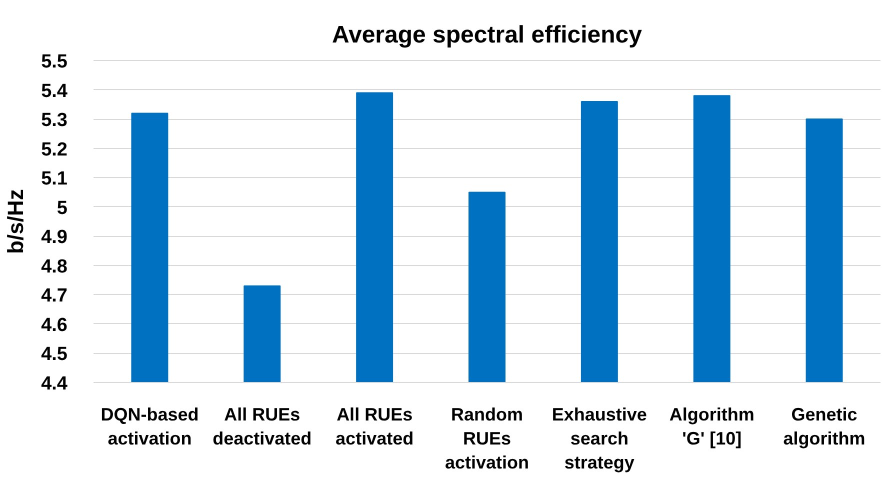 The width and height of the screenshot is (882, 480). Describe the element at coordinates (262, 426) in the screenshot. I see `x-tick-label: All RUEs deactivated` at that location.